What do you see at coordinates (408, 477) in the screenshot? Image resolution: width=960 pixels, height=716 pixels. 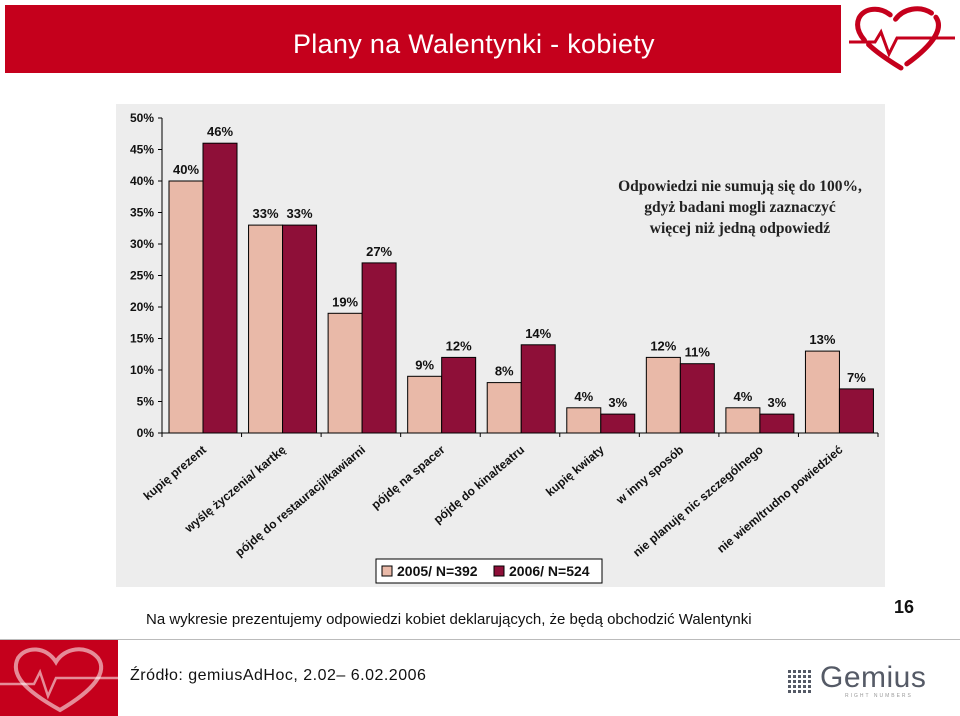 I see `x-tick-label: pójdę na spacer` at bounding box center [408, 477].